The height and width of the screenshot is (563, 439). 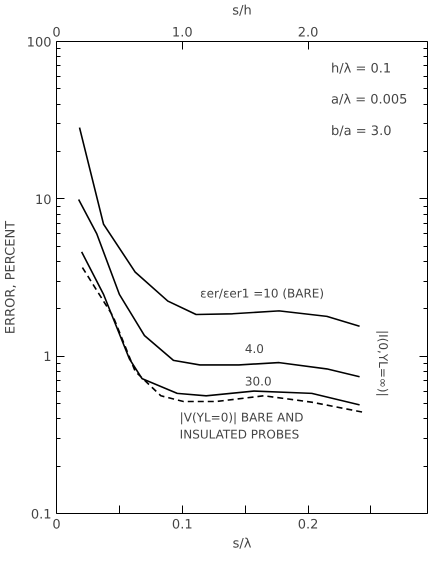 What do you see at coordinates (39, 43) in the screenshot?
I see `y-tick-label: 100` at bounding box center [39, 43].